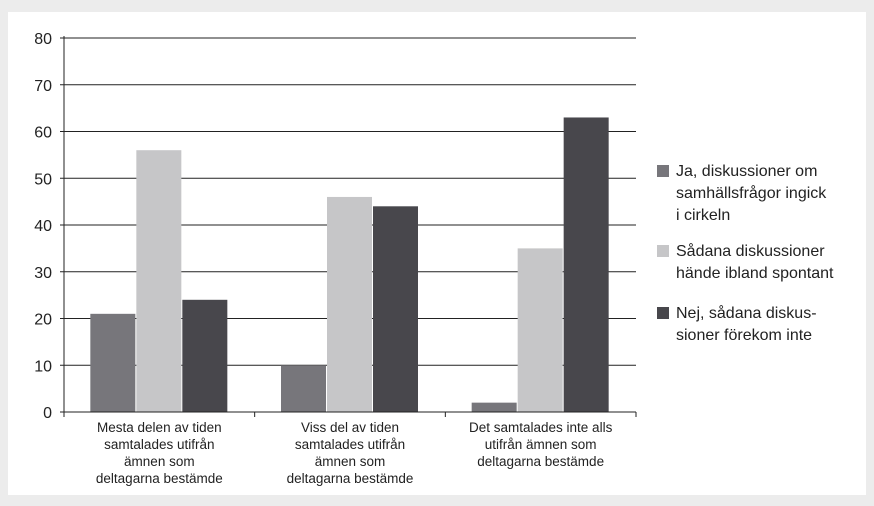  What do you see at coordinates (47, 413) in the screenshot?
I see `y-tick-label: 0` at bounding box center [47, 413].